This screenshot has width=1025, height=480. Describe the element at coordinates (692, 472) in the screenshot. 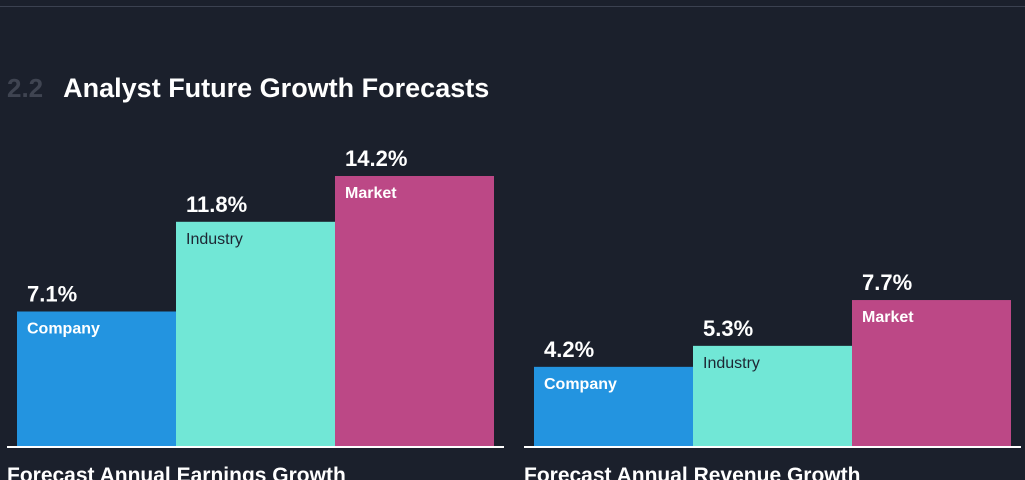

I see `chart-title: Forecast Annual Revenue Growth` at that location.